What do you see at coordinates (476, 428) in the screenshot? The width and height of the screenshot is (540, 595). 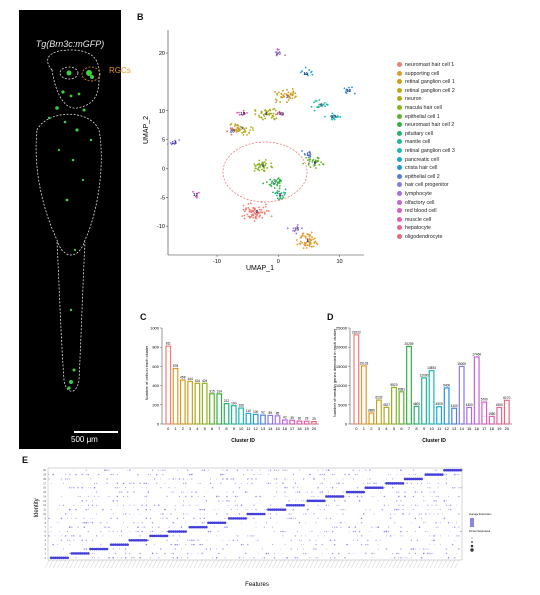 I see `bar-d-x-tick-label: 16` at bounding box center [476, 428].